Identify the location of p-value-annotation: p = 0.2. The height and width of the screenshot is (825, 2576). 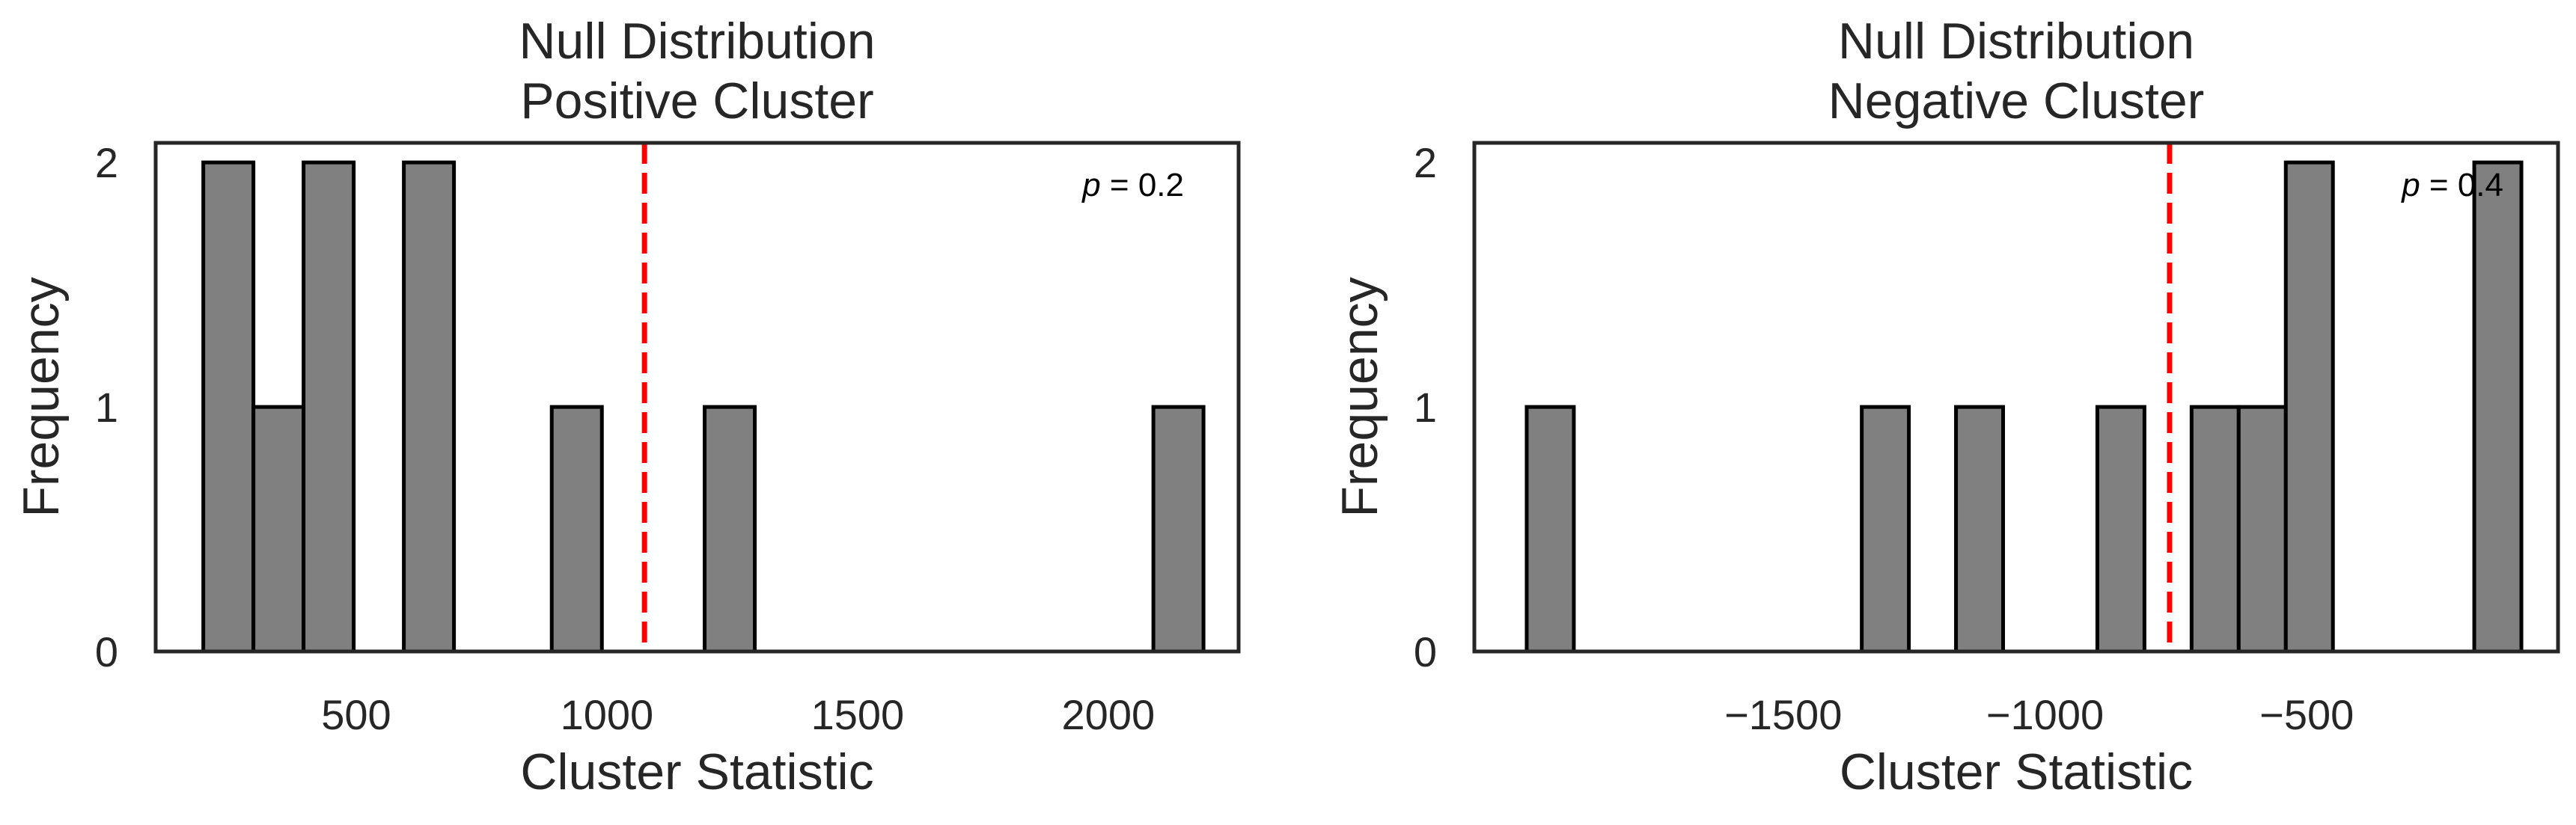
(1132, 185).